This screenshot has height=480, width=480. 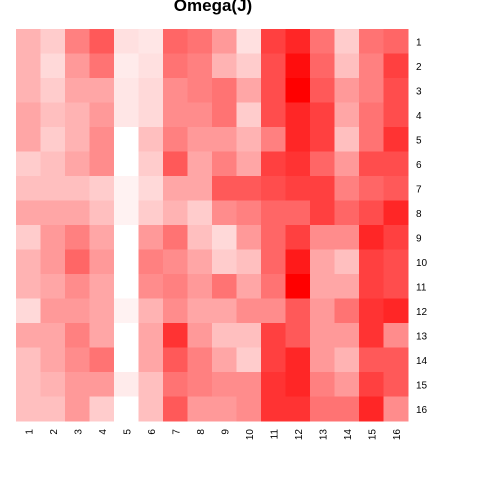 I want to click on heatmap-cell-r6-c8, so click(x=200, y=164).